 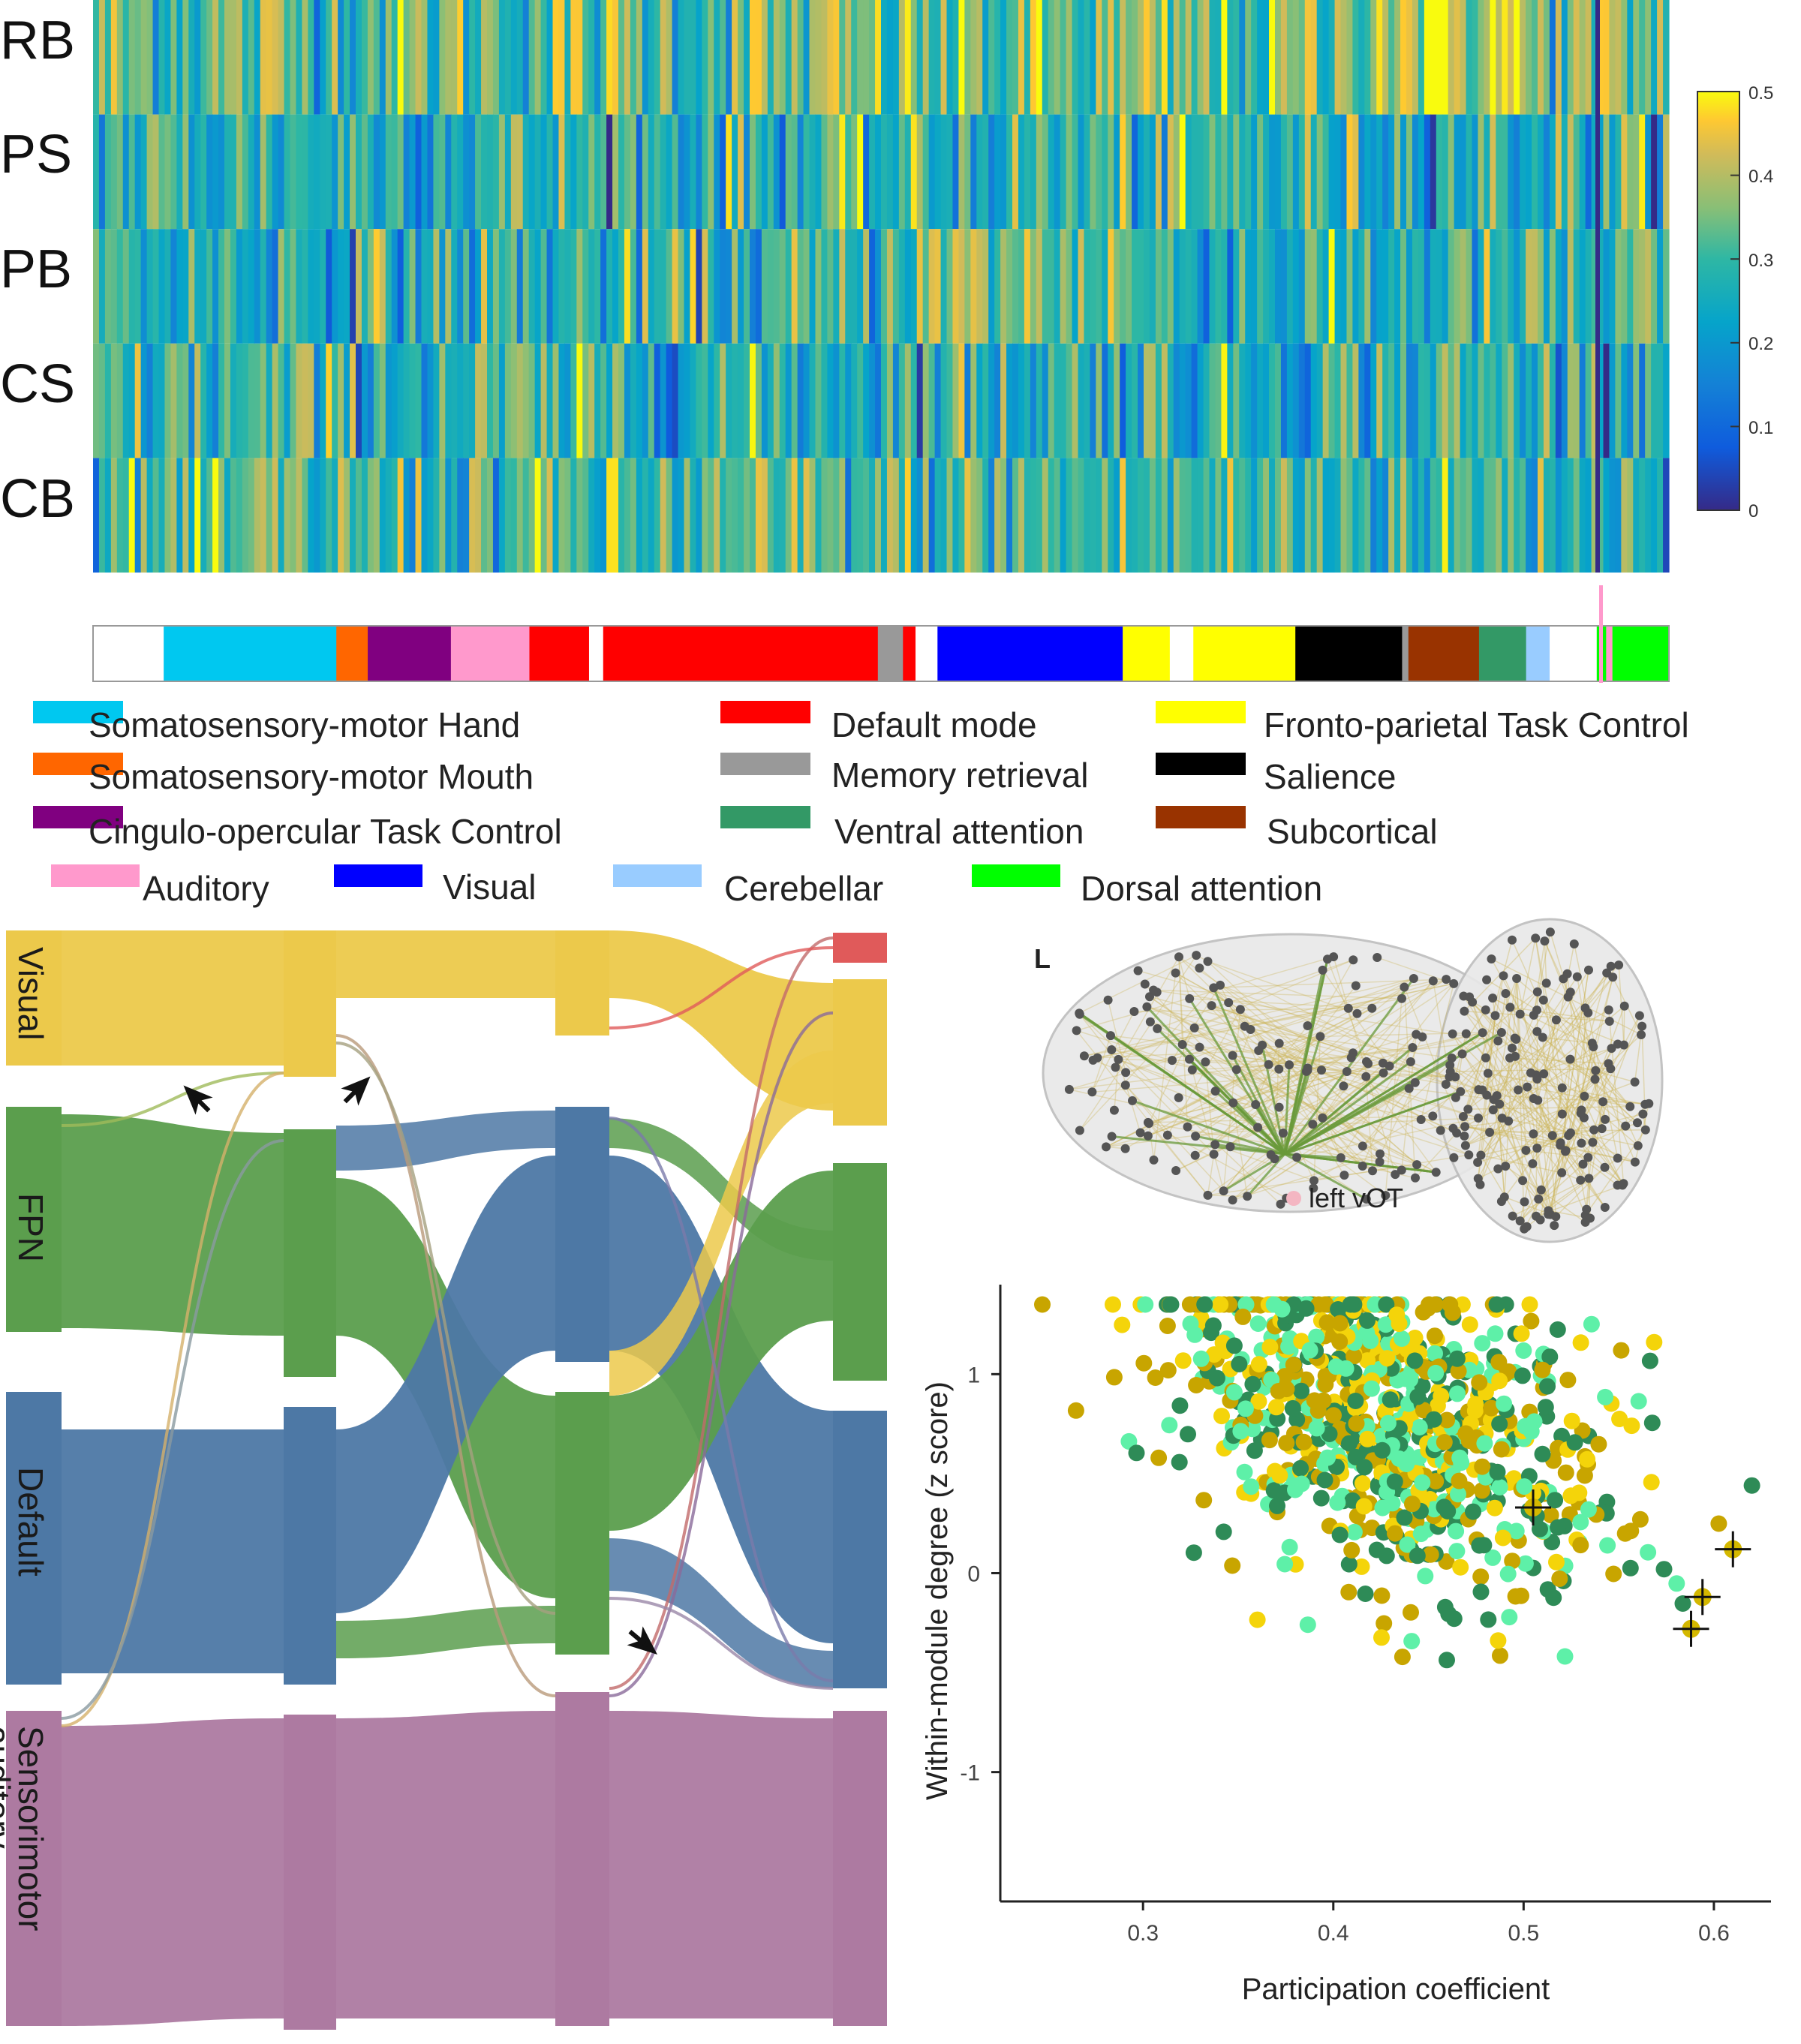 I want to click on legend-label: Fronto-parietal Task Control, so click(x=1476, y=724).